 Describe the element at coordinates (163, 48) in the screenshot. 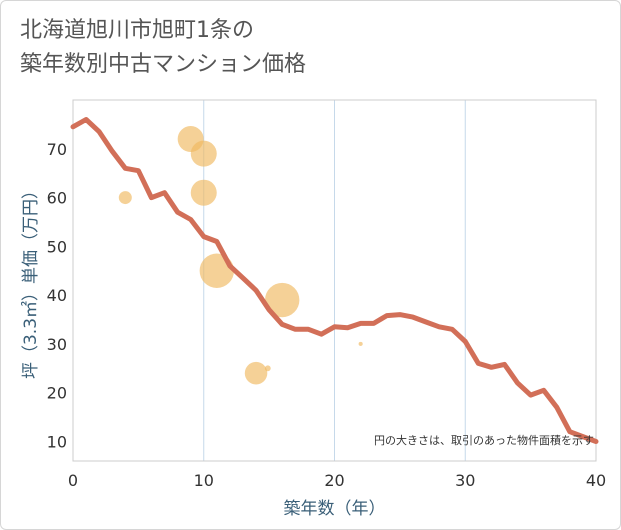

I see `chart-title: 北海道旭川市旭町1条の 築年数別中古マンション価格` at that location.